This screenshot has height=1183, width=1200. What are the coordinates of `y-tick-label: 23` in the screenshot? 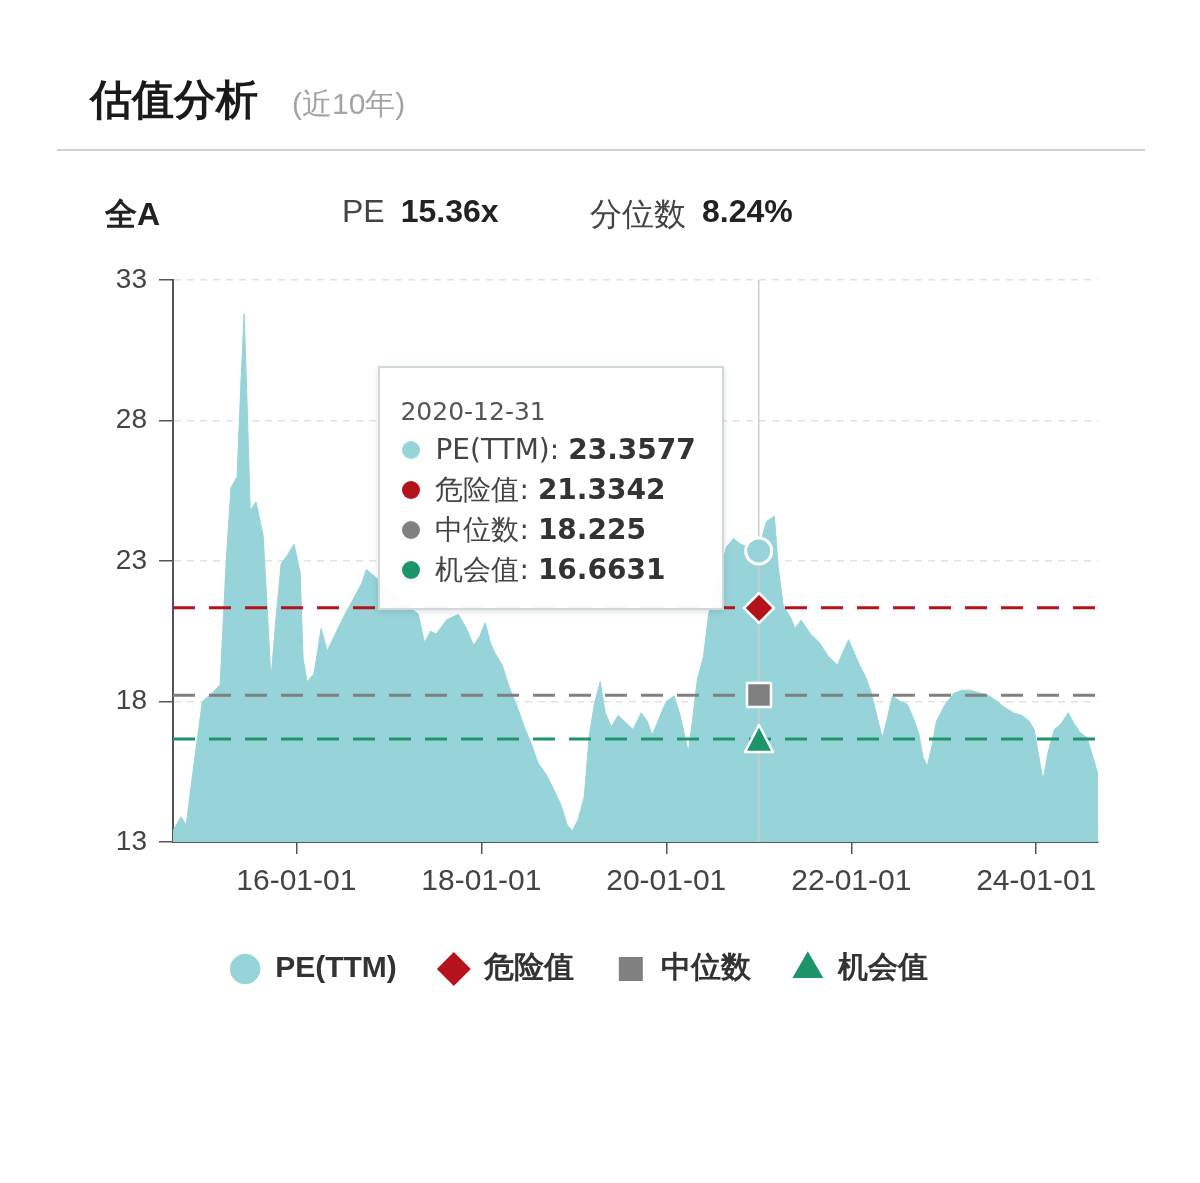 It's located at (131, 559).